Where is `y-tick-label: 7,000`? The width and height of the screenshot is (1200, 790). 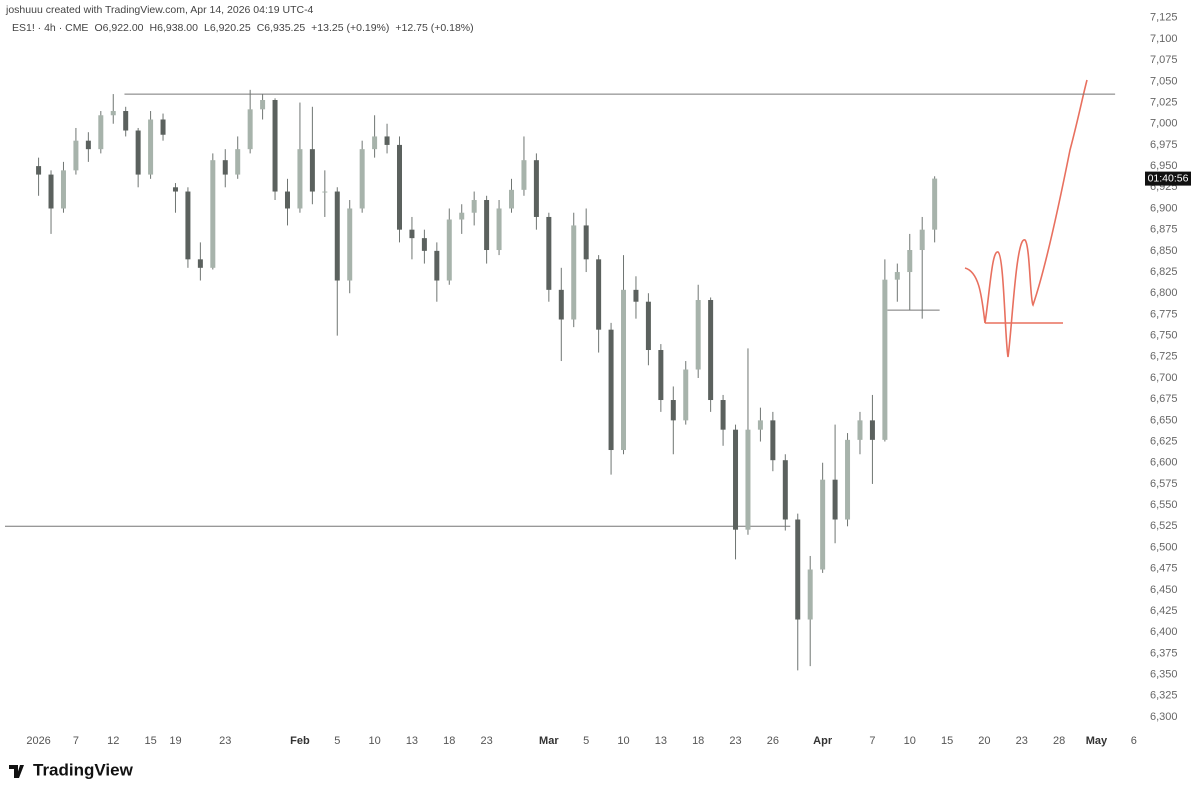 y-tick-label: 7,000 is located at coordinates (1164, 124).